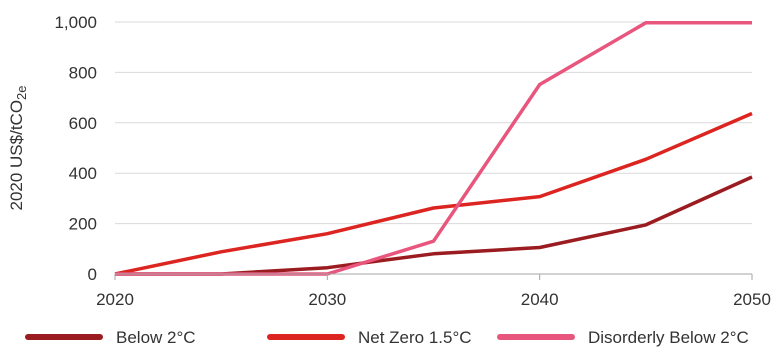 Image resolution: width=776 pixels, height=355 pixels. What do you see at coordinates (83, 72) in the screenshot?
I see `y-tick-label: 800` at bounding box center [83, 72].